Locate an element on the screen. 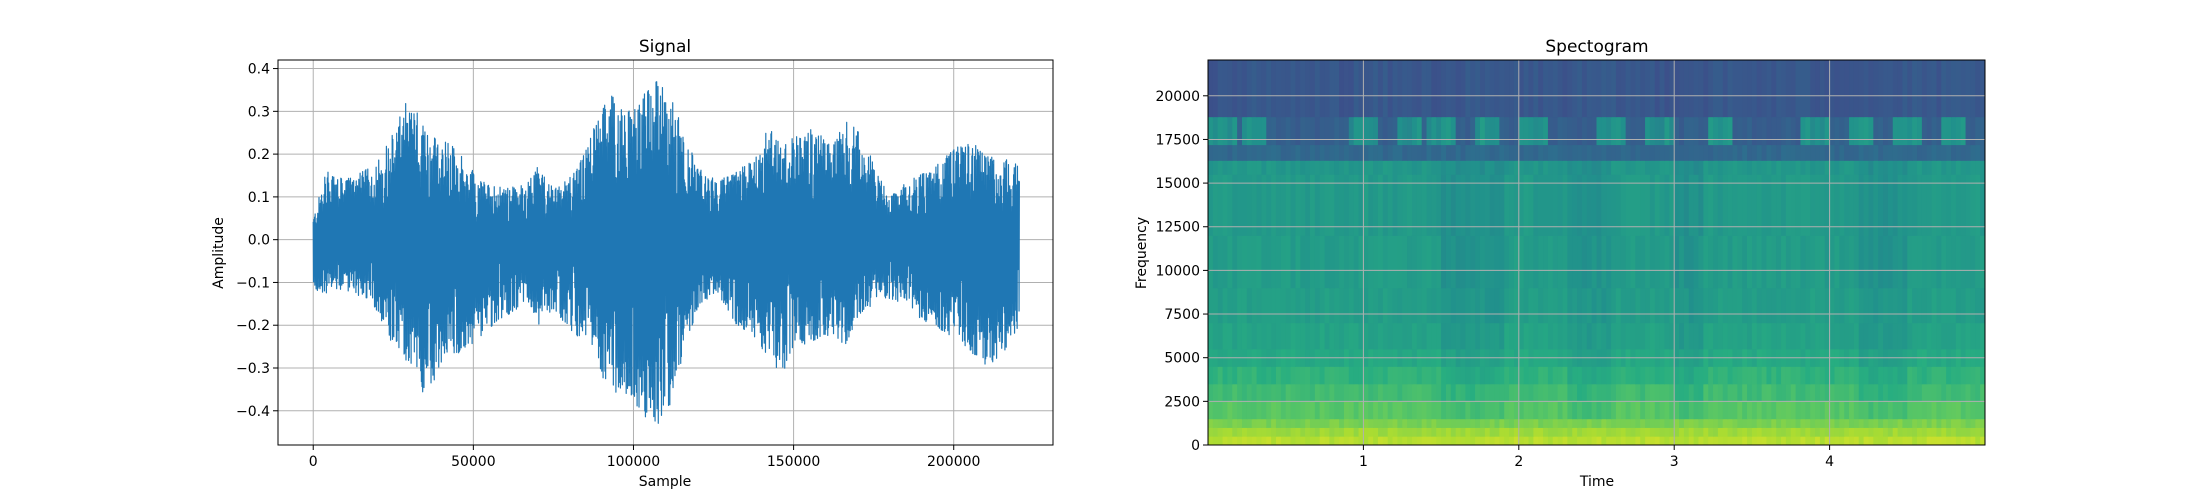  spectrogram-y-tick-label: 15000 is located at coordinates (1177, 184).